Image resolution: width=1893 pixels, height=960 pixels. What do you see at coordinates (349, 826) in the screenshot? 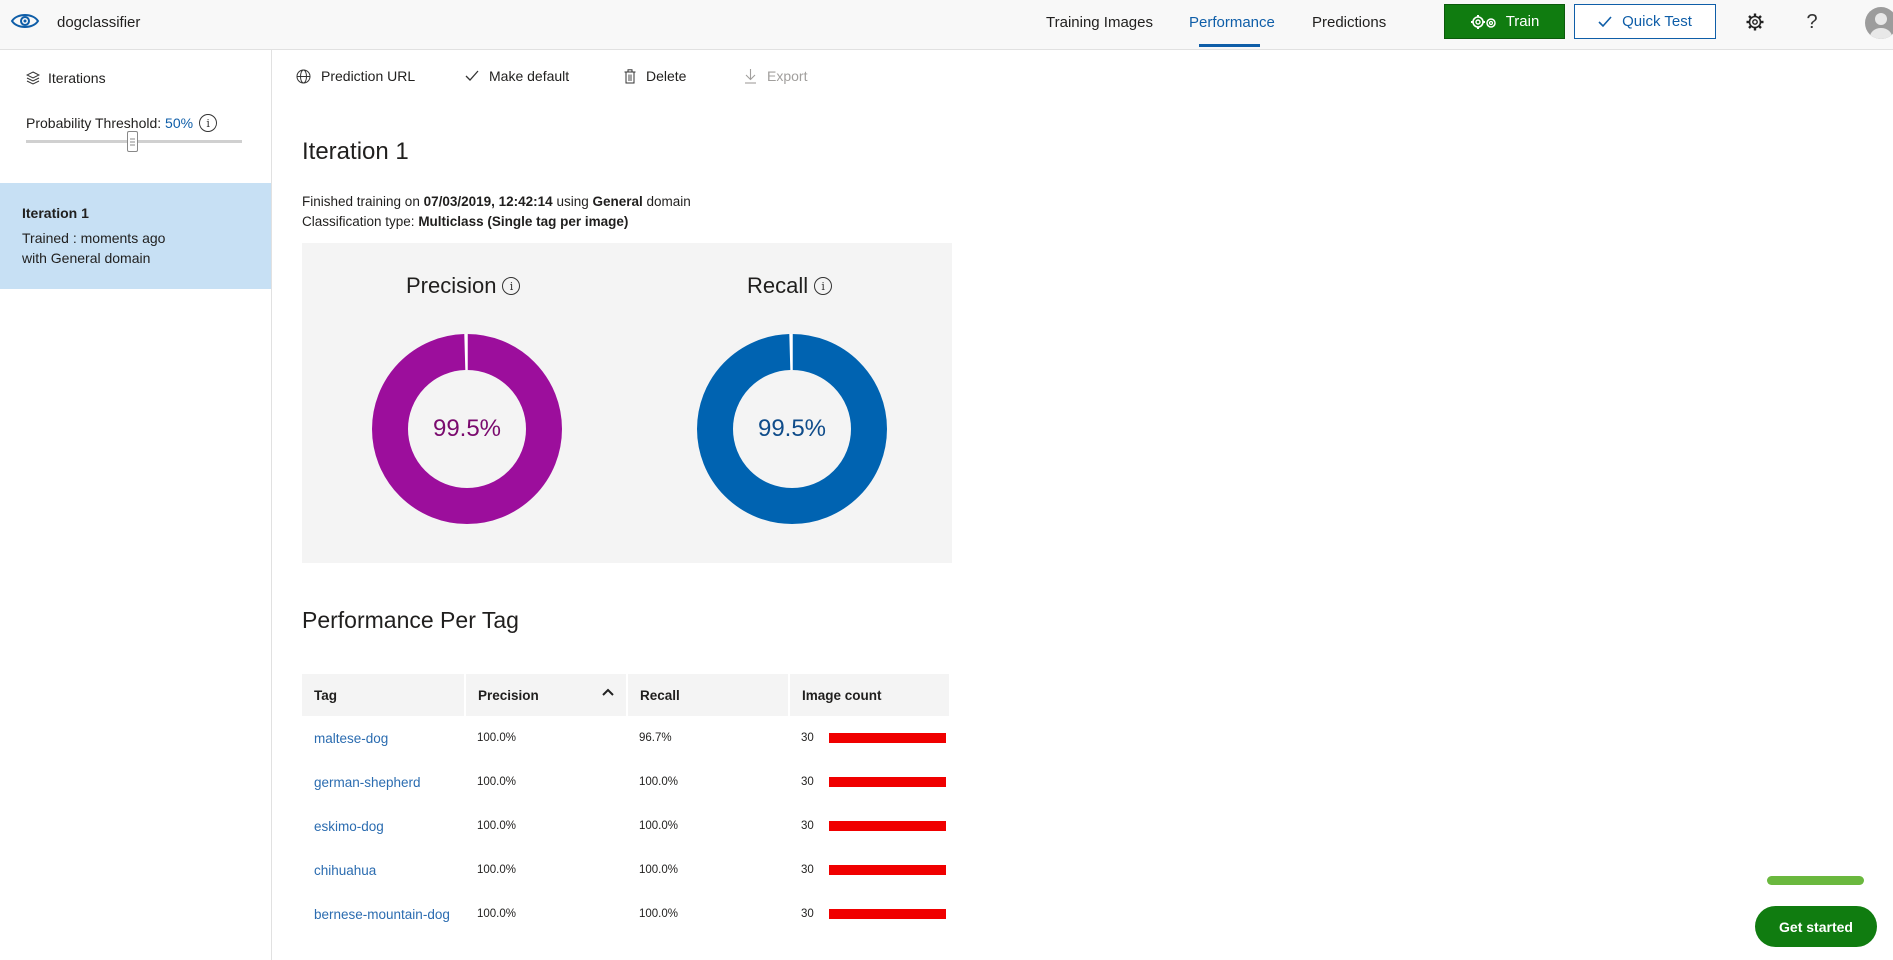
I see `tag-link: eskimo-dog` at bounding box center [349, 826].